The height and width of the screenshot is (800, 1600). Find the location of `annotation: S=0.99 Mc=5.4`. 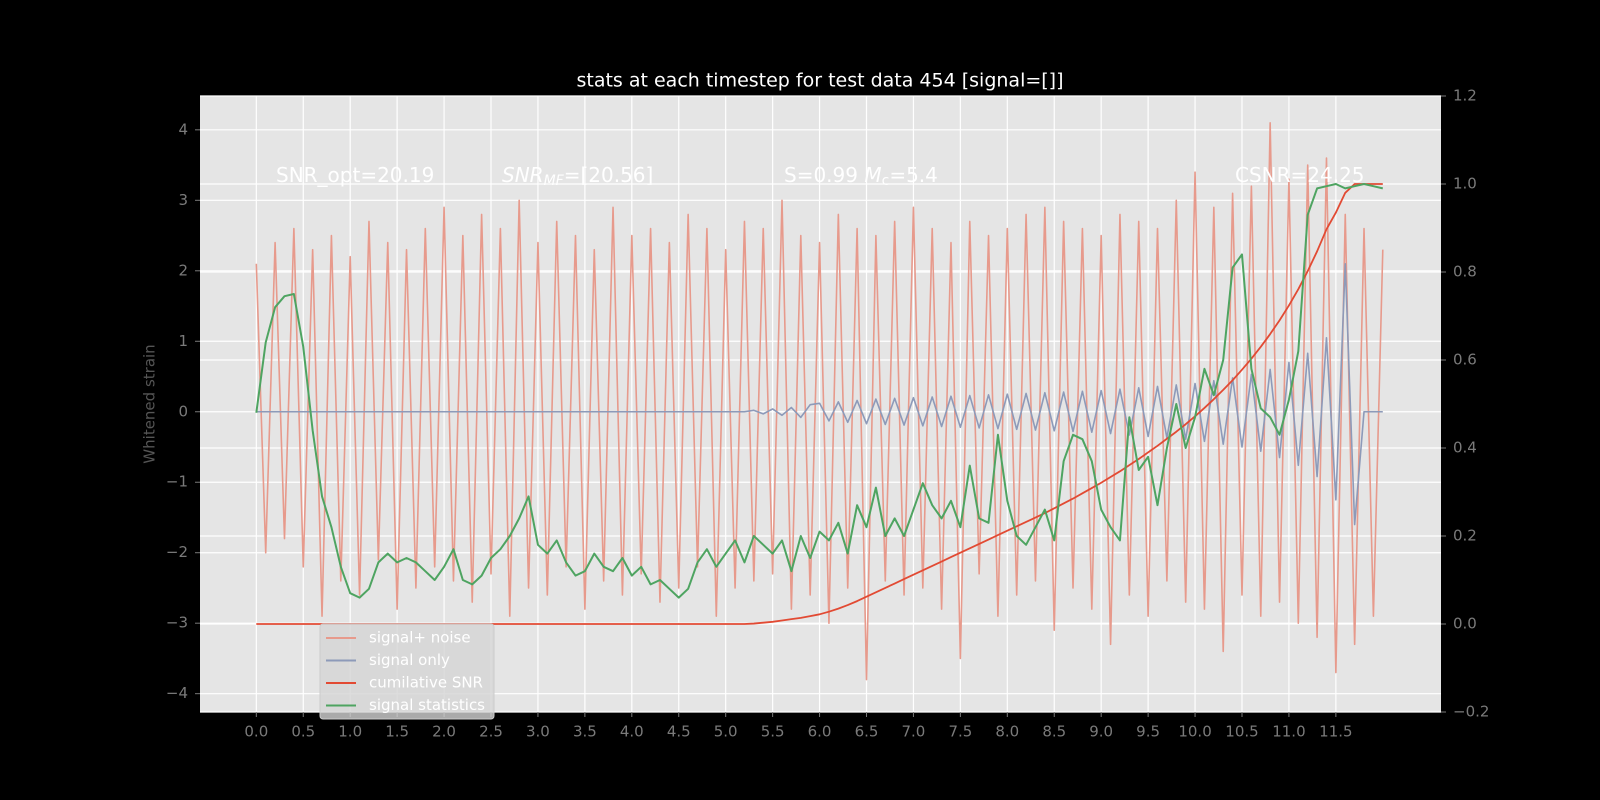

annotation: S=0.99 Mc=5.4 is located at coordinates (861, 176).